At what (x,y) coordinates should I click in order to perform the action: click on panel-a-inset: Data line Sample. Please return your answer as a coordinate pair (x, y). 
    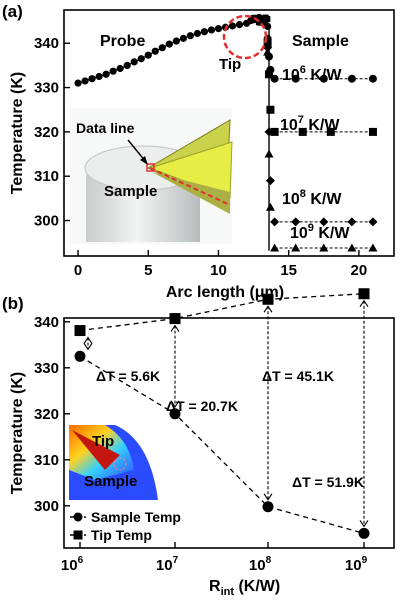
    Looking at the image, I should click on (151, 176).